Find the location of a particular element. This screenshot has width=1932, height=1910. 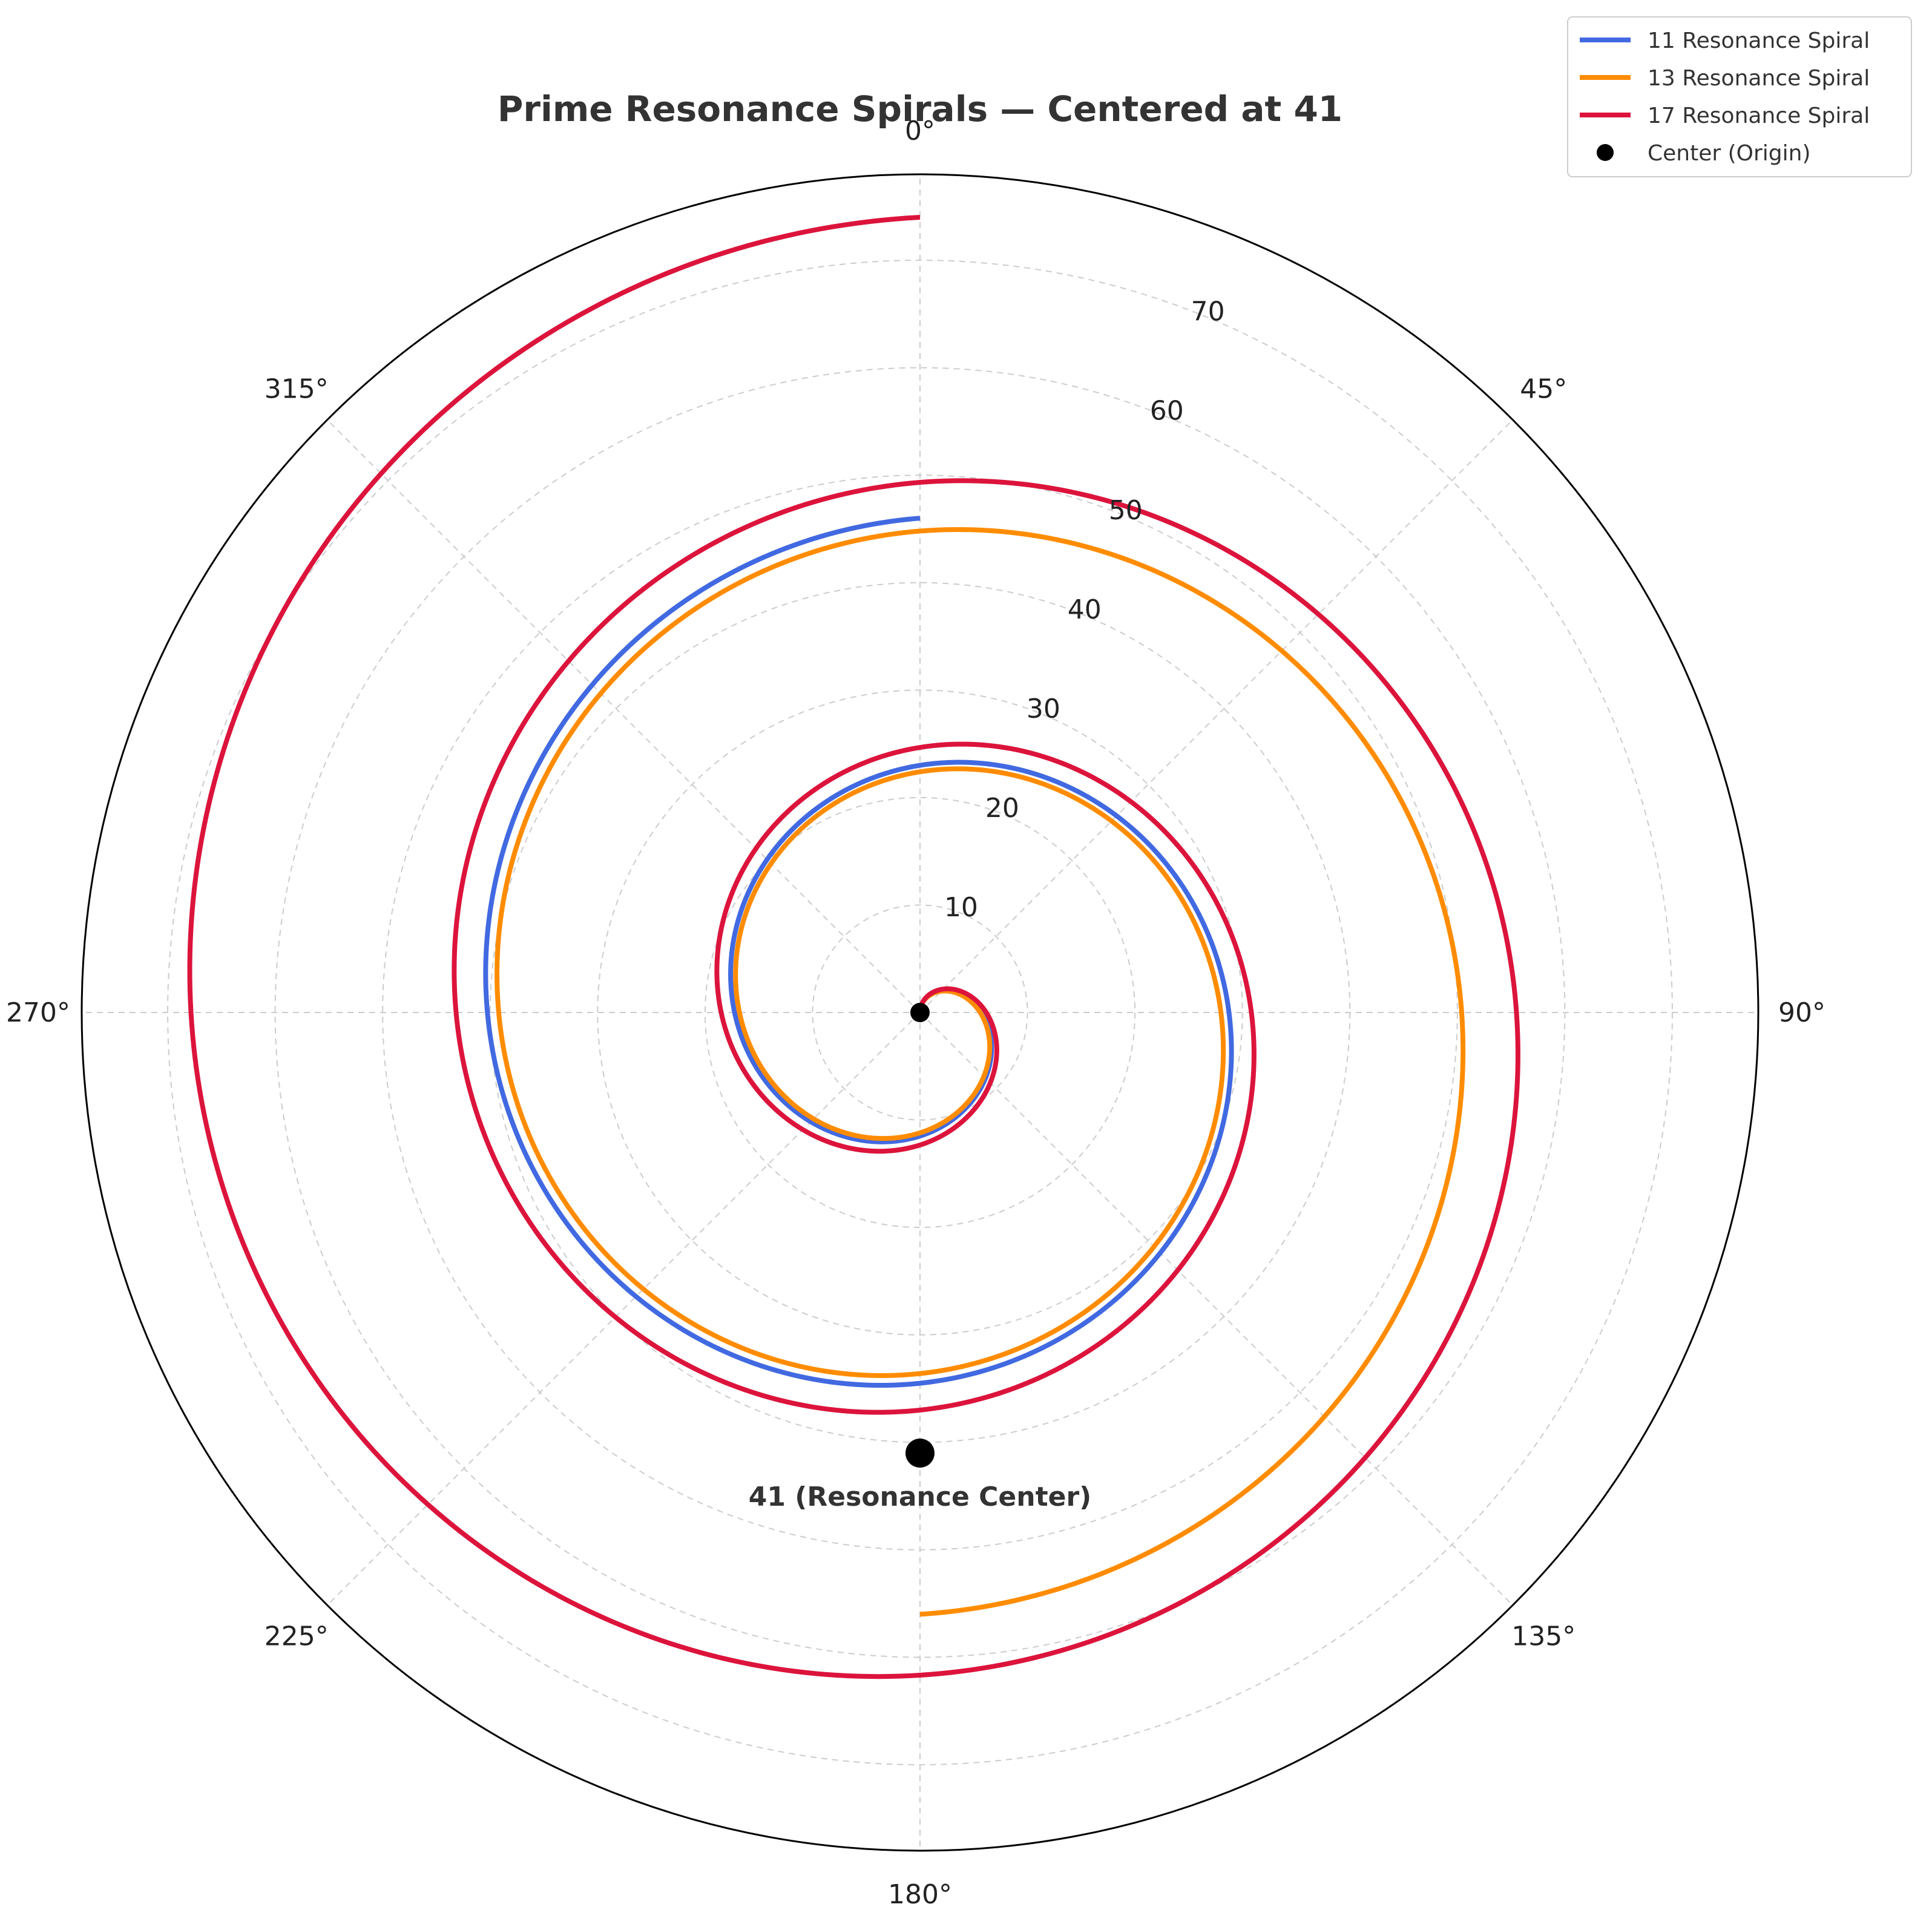

chart-title: Prime Resonance Spirals — Centered at 41 is located at coordinates (920, 109).